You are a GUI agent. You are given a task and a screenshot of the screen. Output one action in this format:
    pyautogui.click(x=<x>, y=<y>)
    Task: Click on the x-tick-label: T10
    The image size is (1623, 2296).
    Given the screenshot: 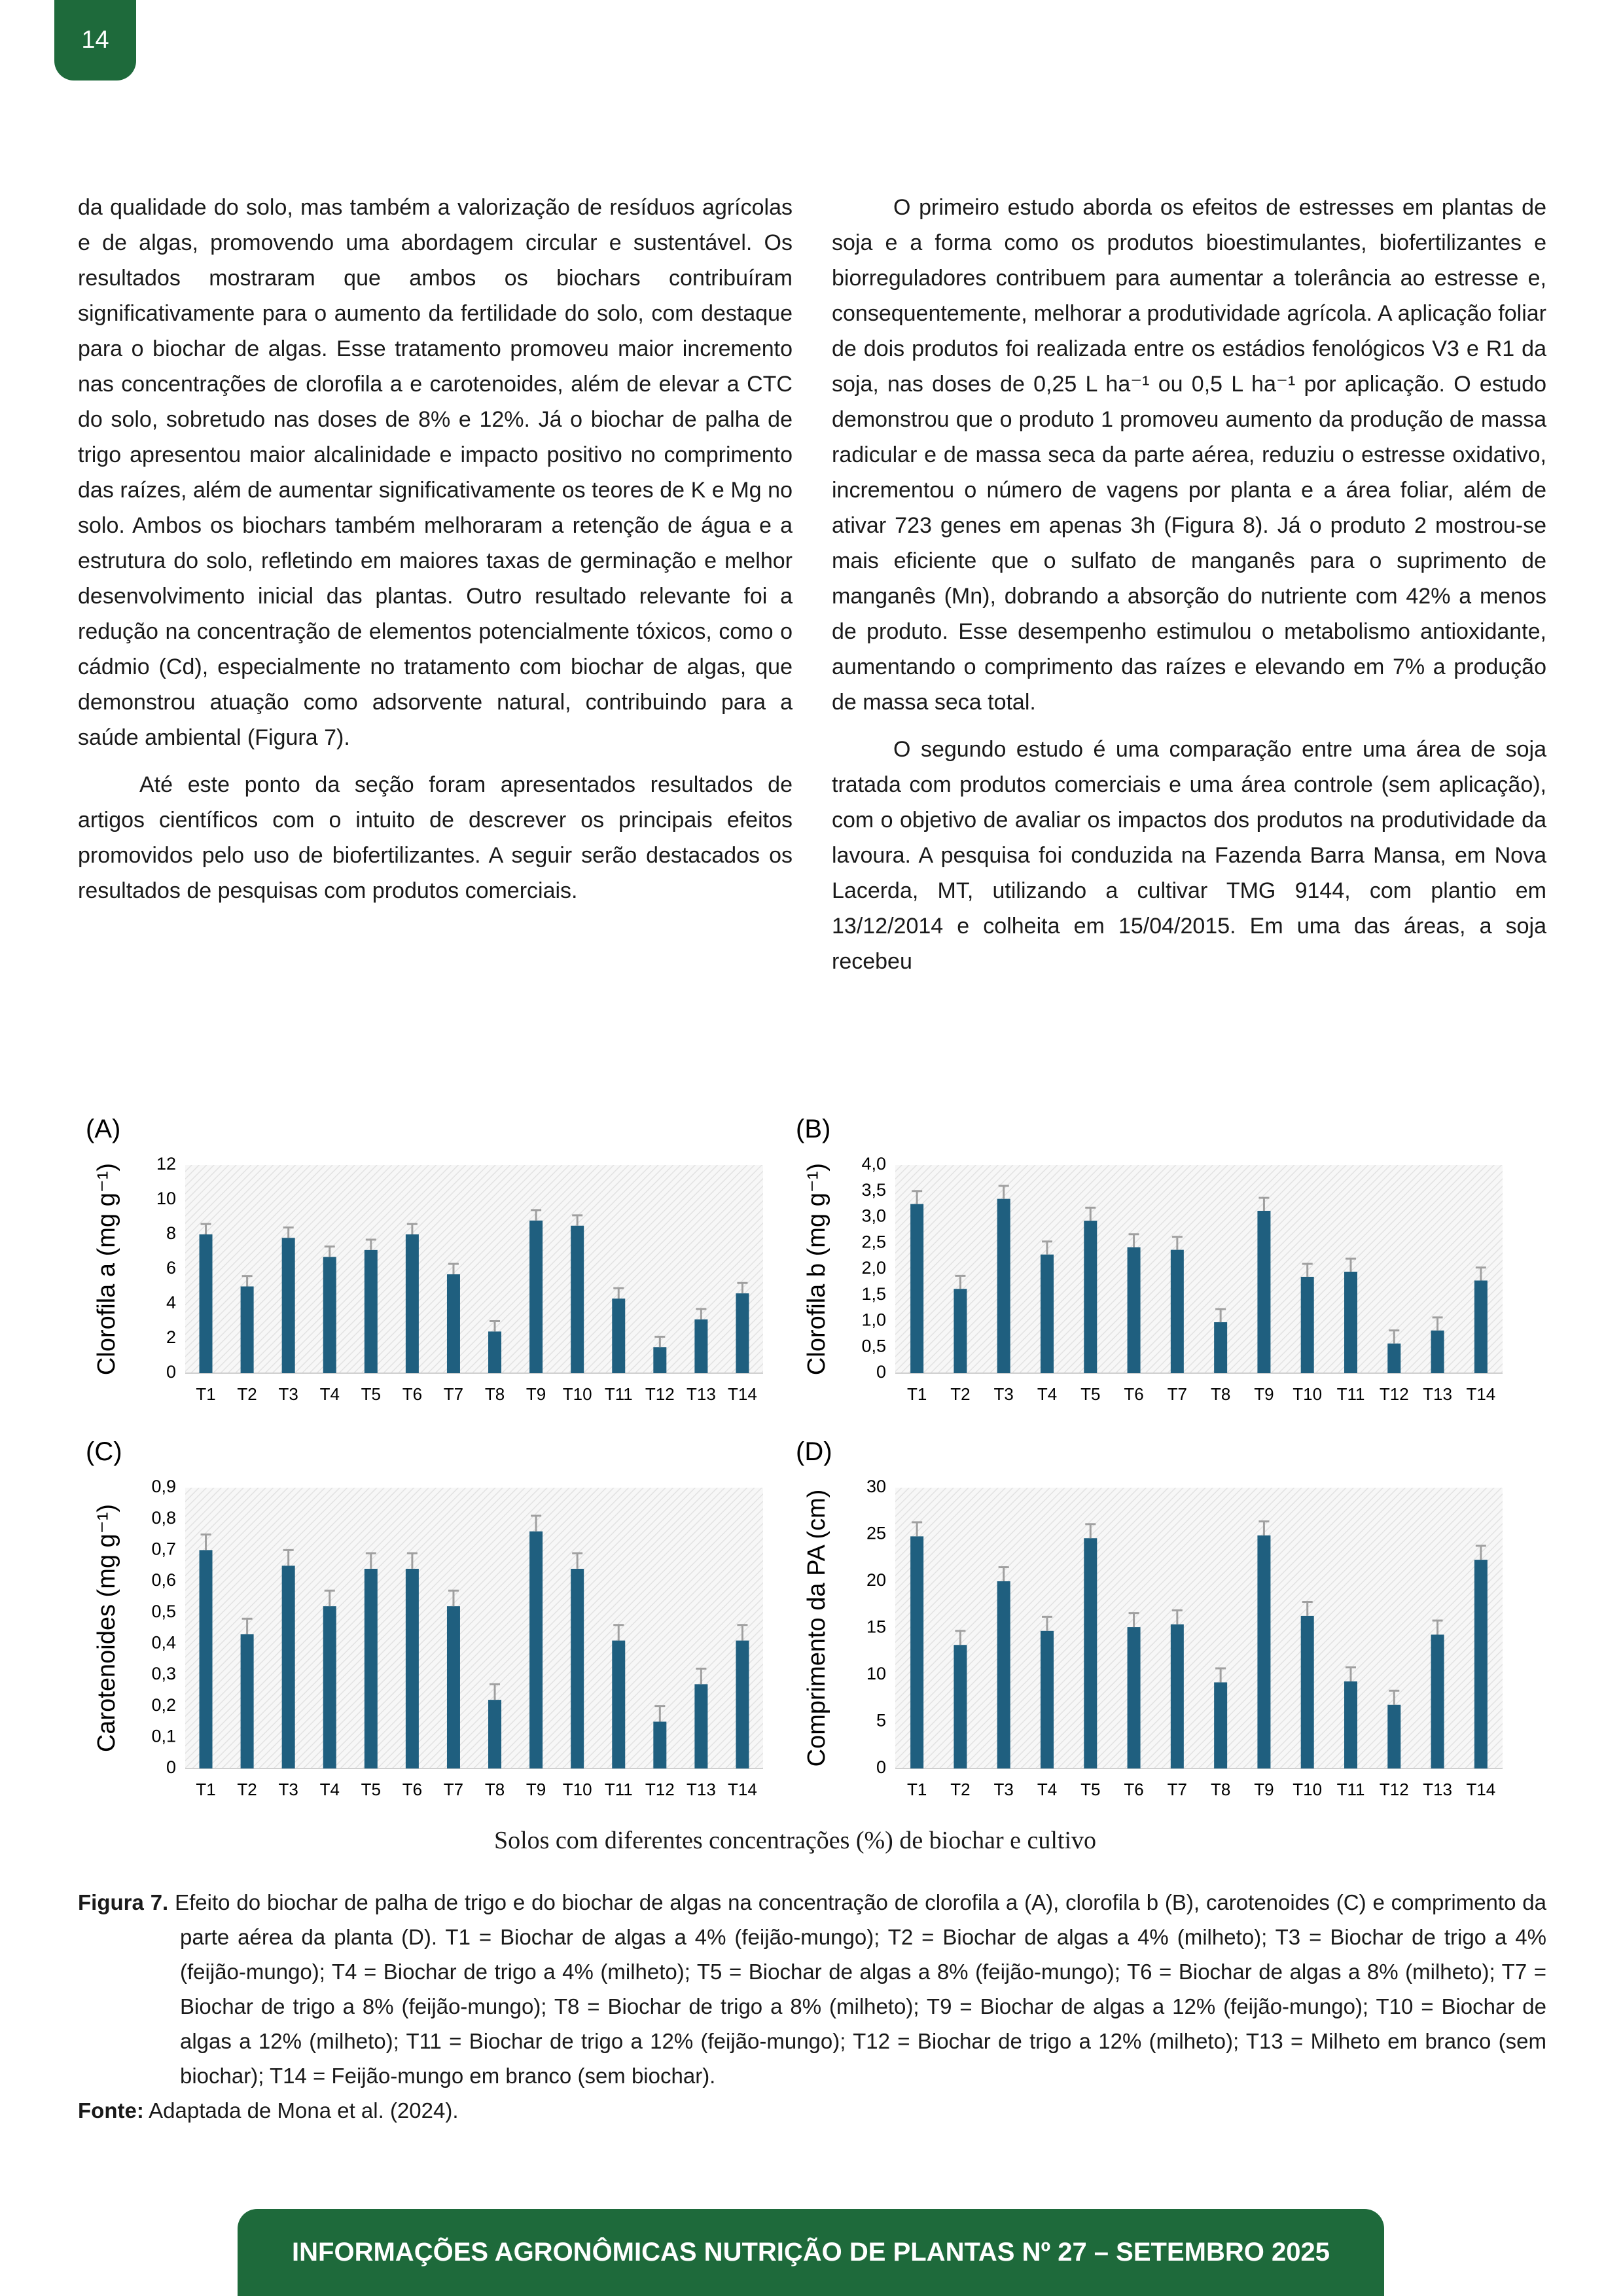 What is the action you would take?
    pyautogui.click(x=1307, y=1789)
    